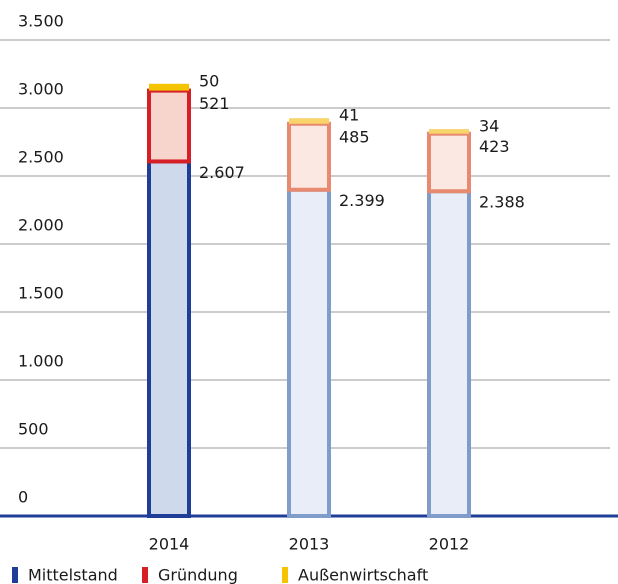  I want to click on y-tick-label: 2.500, so click(41, 157).